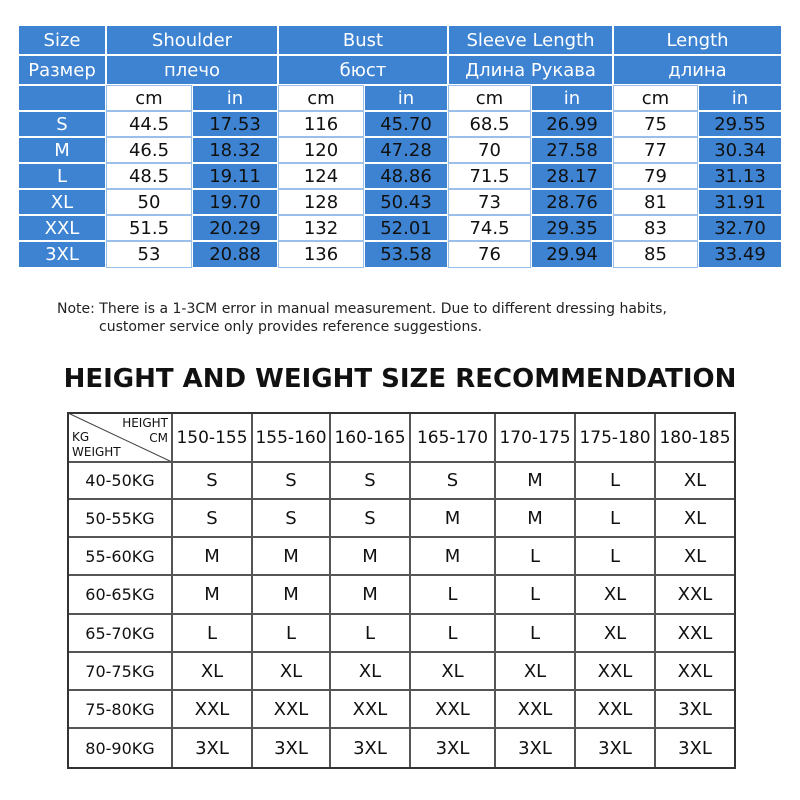 This screenshot has width=800, height=800. Describe the element at coordinates (406, 176) in the screenshot. I see `measure-cell: 48.86` at that location.